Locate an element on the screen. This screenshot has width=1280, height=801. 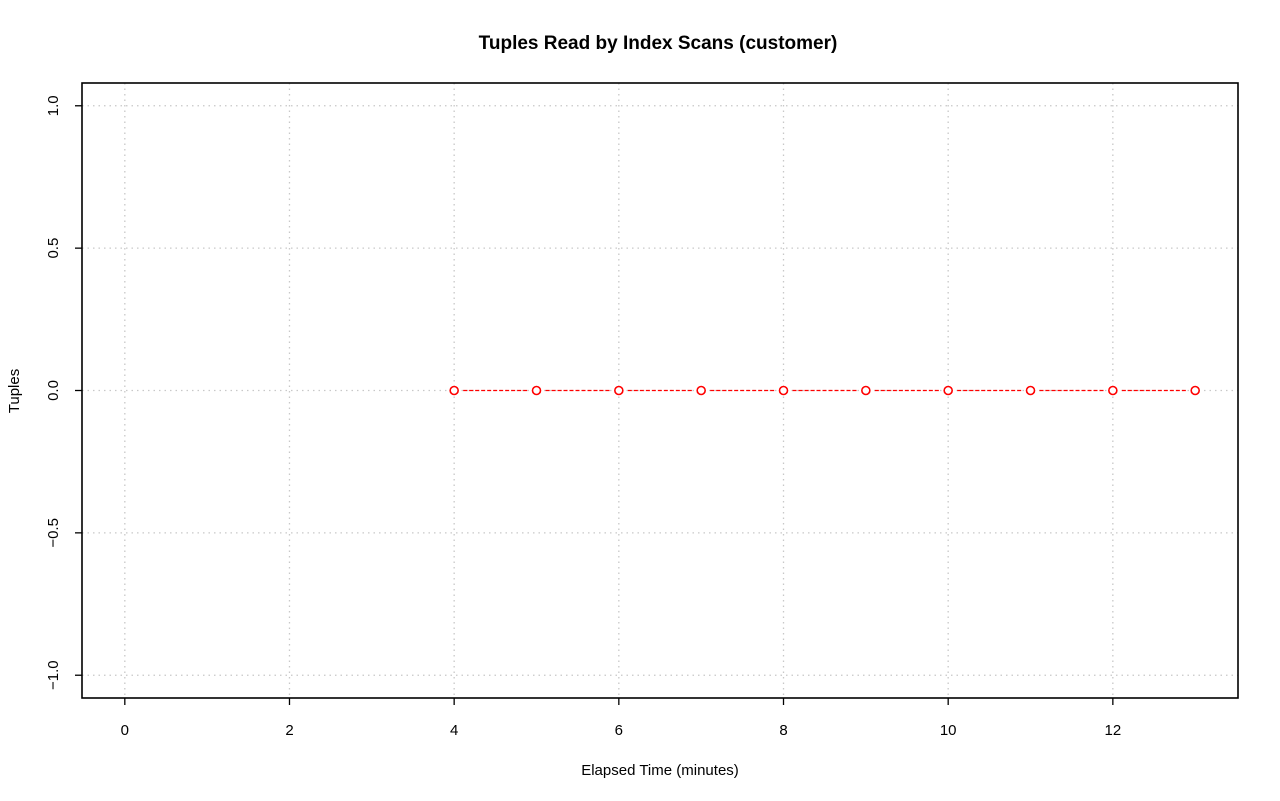
y-tick-label: −0.5 is located at coordinates (53, 533).